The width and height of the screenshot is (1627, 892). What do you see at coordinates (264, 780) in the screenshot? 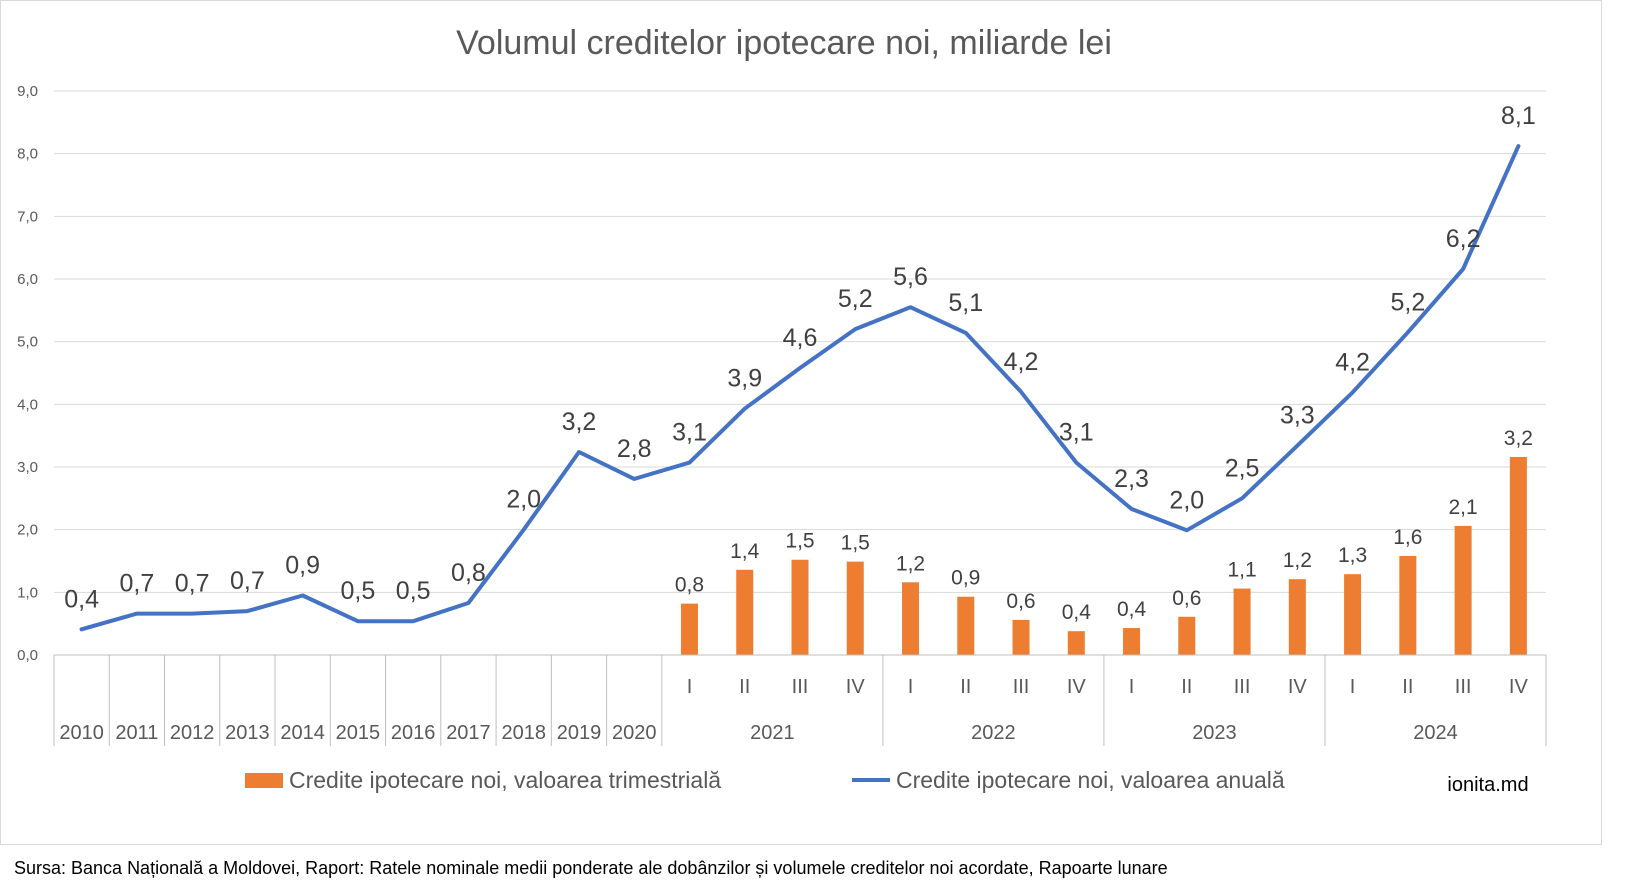
I see `legend-swatch-bar` at bounding box center [264, 780].